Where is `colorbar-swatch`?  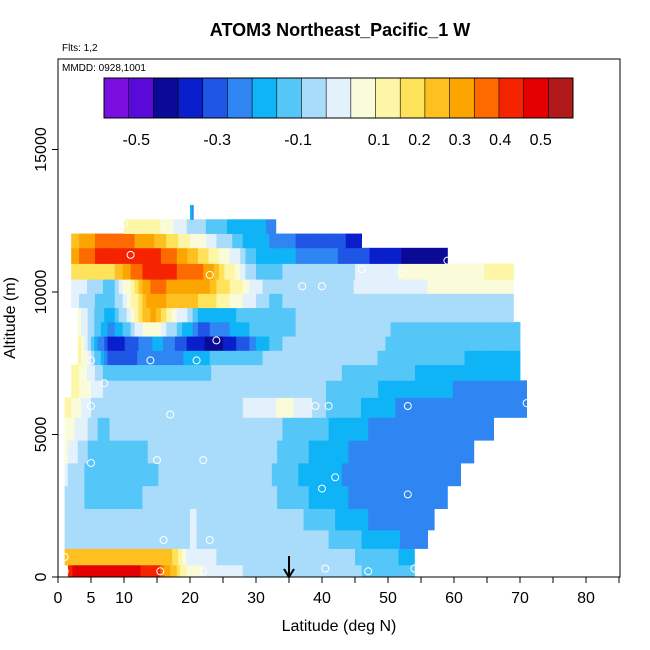 colorbar-swatch is located at coordinates (388, 98).